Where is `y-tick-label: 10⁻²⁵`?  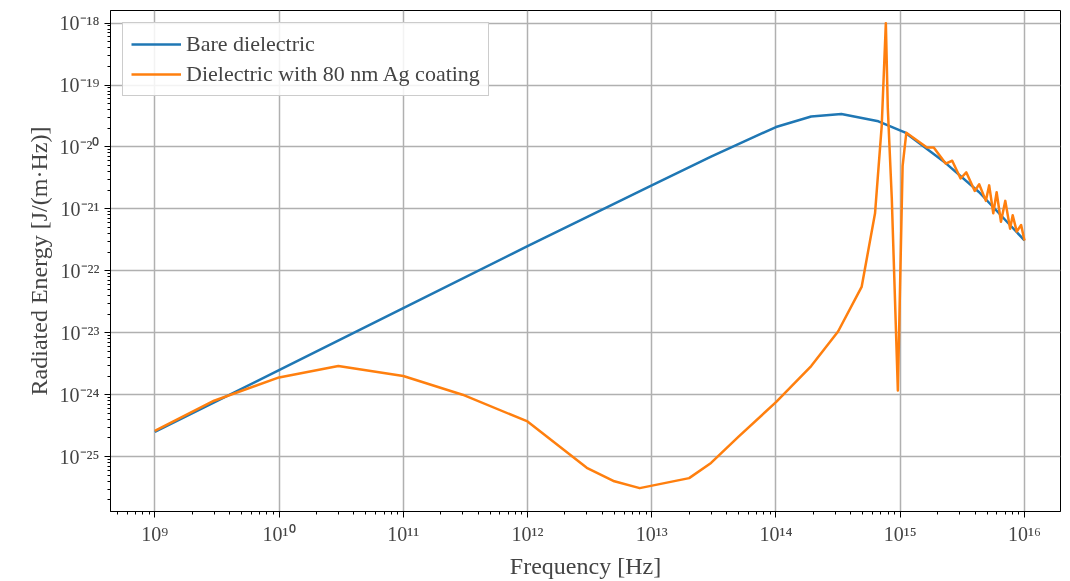
y-tick-label: 10⁻²⁵ is located at coordinates (79, 456).